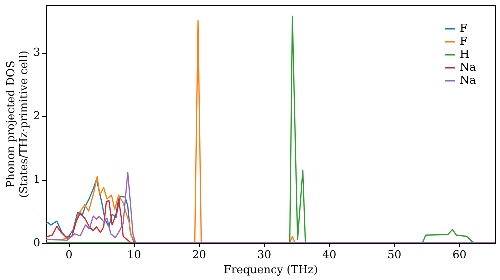 The height and width of the screenshot is (280, 500). I want to click on legend-label: H, so click(465, 54).